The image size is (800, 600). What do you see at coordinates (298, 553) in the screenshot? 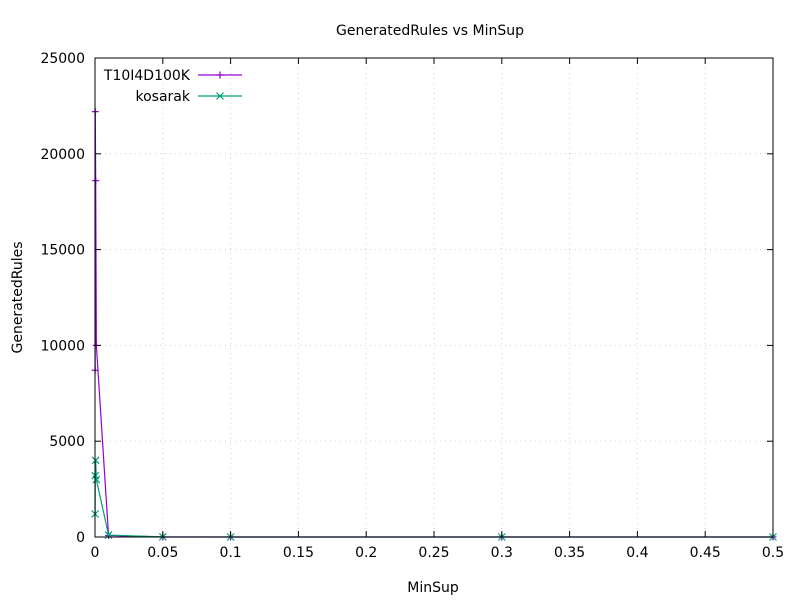
I see `x-tick-label: 0.15` at bounding box center [298, 553].